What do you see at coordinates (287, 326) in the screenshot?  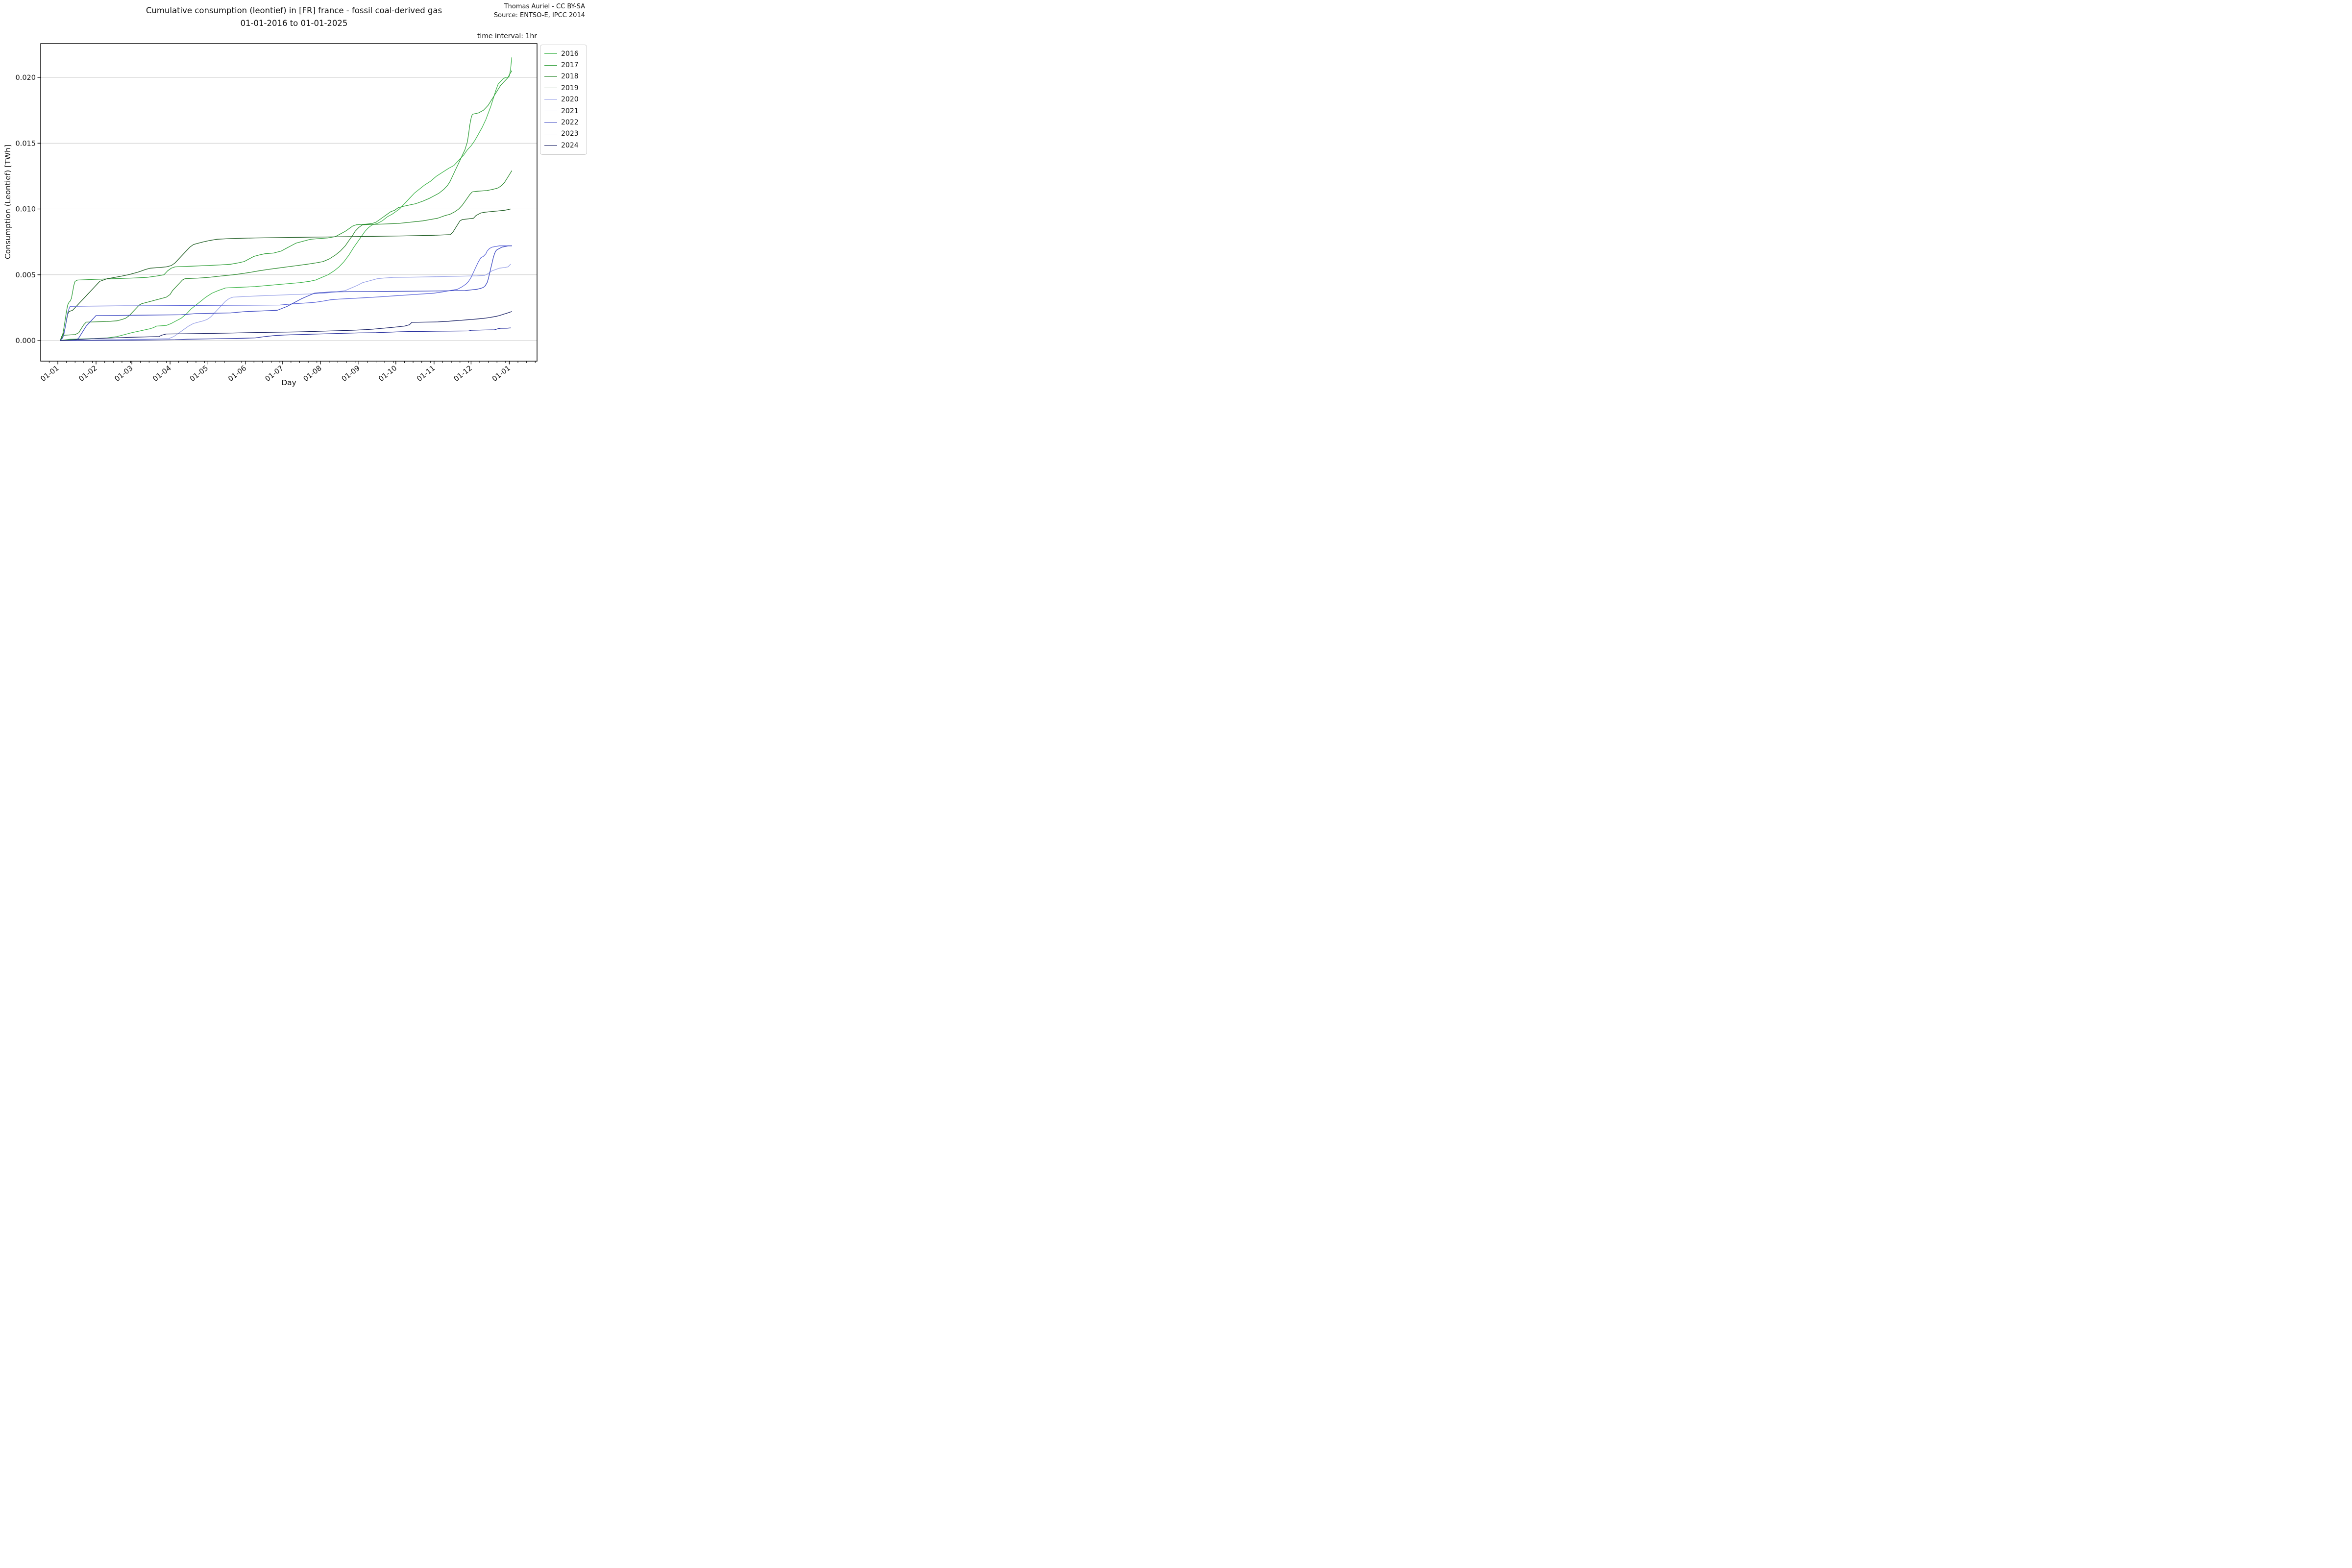 I see `series-line-2024` at bounding box center [287, 326].